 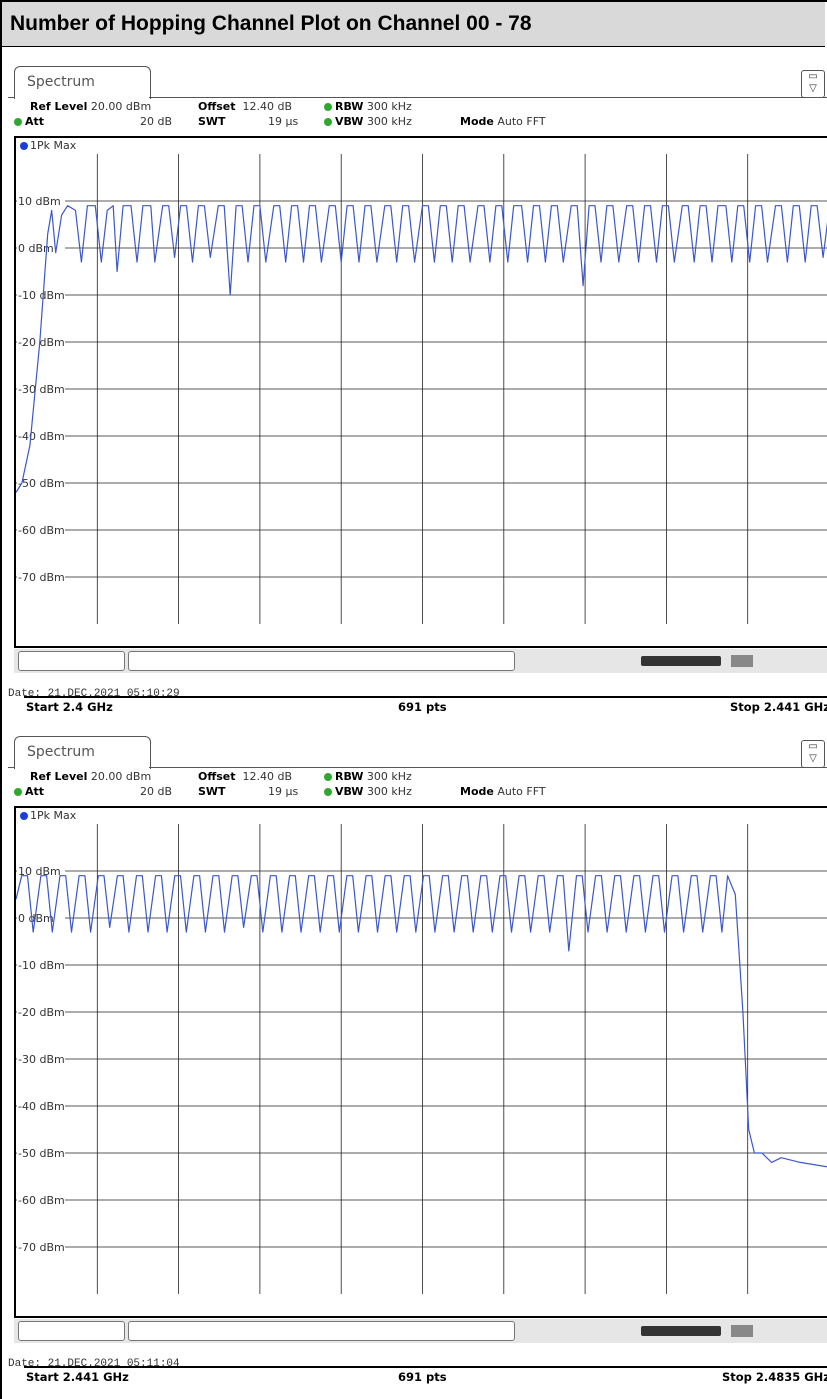 I want to click on frequency-footer: Start 2.441 GHz 691 pts Stop 2.4835 GHz, so click(x=425, y=1376).